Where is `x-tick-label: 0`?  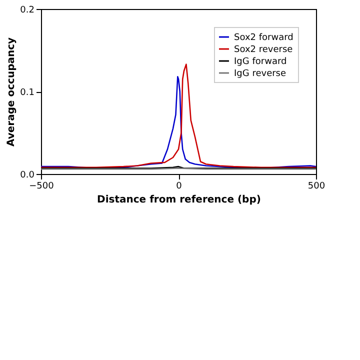
x-tick-label: 0 is located at coordinates (179, 187).